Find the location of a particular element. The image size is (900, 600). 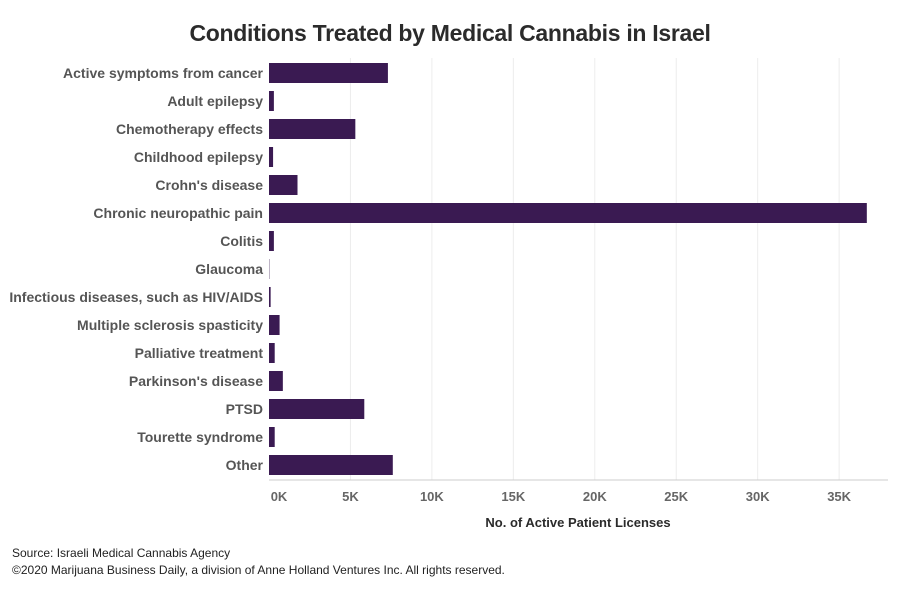

category-label: Tourette syndrome is located at coordinates (200, 437).